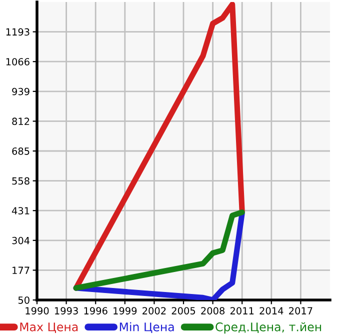  What do you see at coordinates (21, 210) in the screenshot?
I see `y-tick-label: 431` at bounding box center [21, 210].